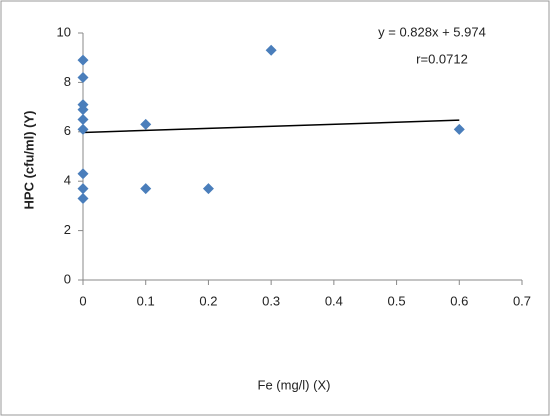 The image size is (550, 416). What do you see at coordinates (271, 126) in the screenshot?
I see `trendline` at bounding box center [271, 126].